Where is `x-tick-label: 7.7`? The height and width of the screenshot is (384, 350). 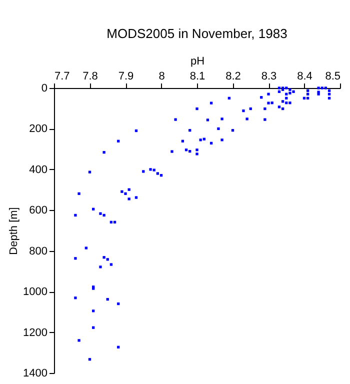 x-tick-label: 7.7 is located at coordinates (62, 76).